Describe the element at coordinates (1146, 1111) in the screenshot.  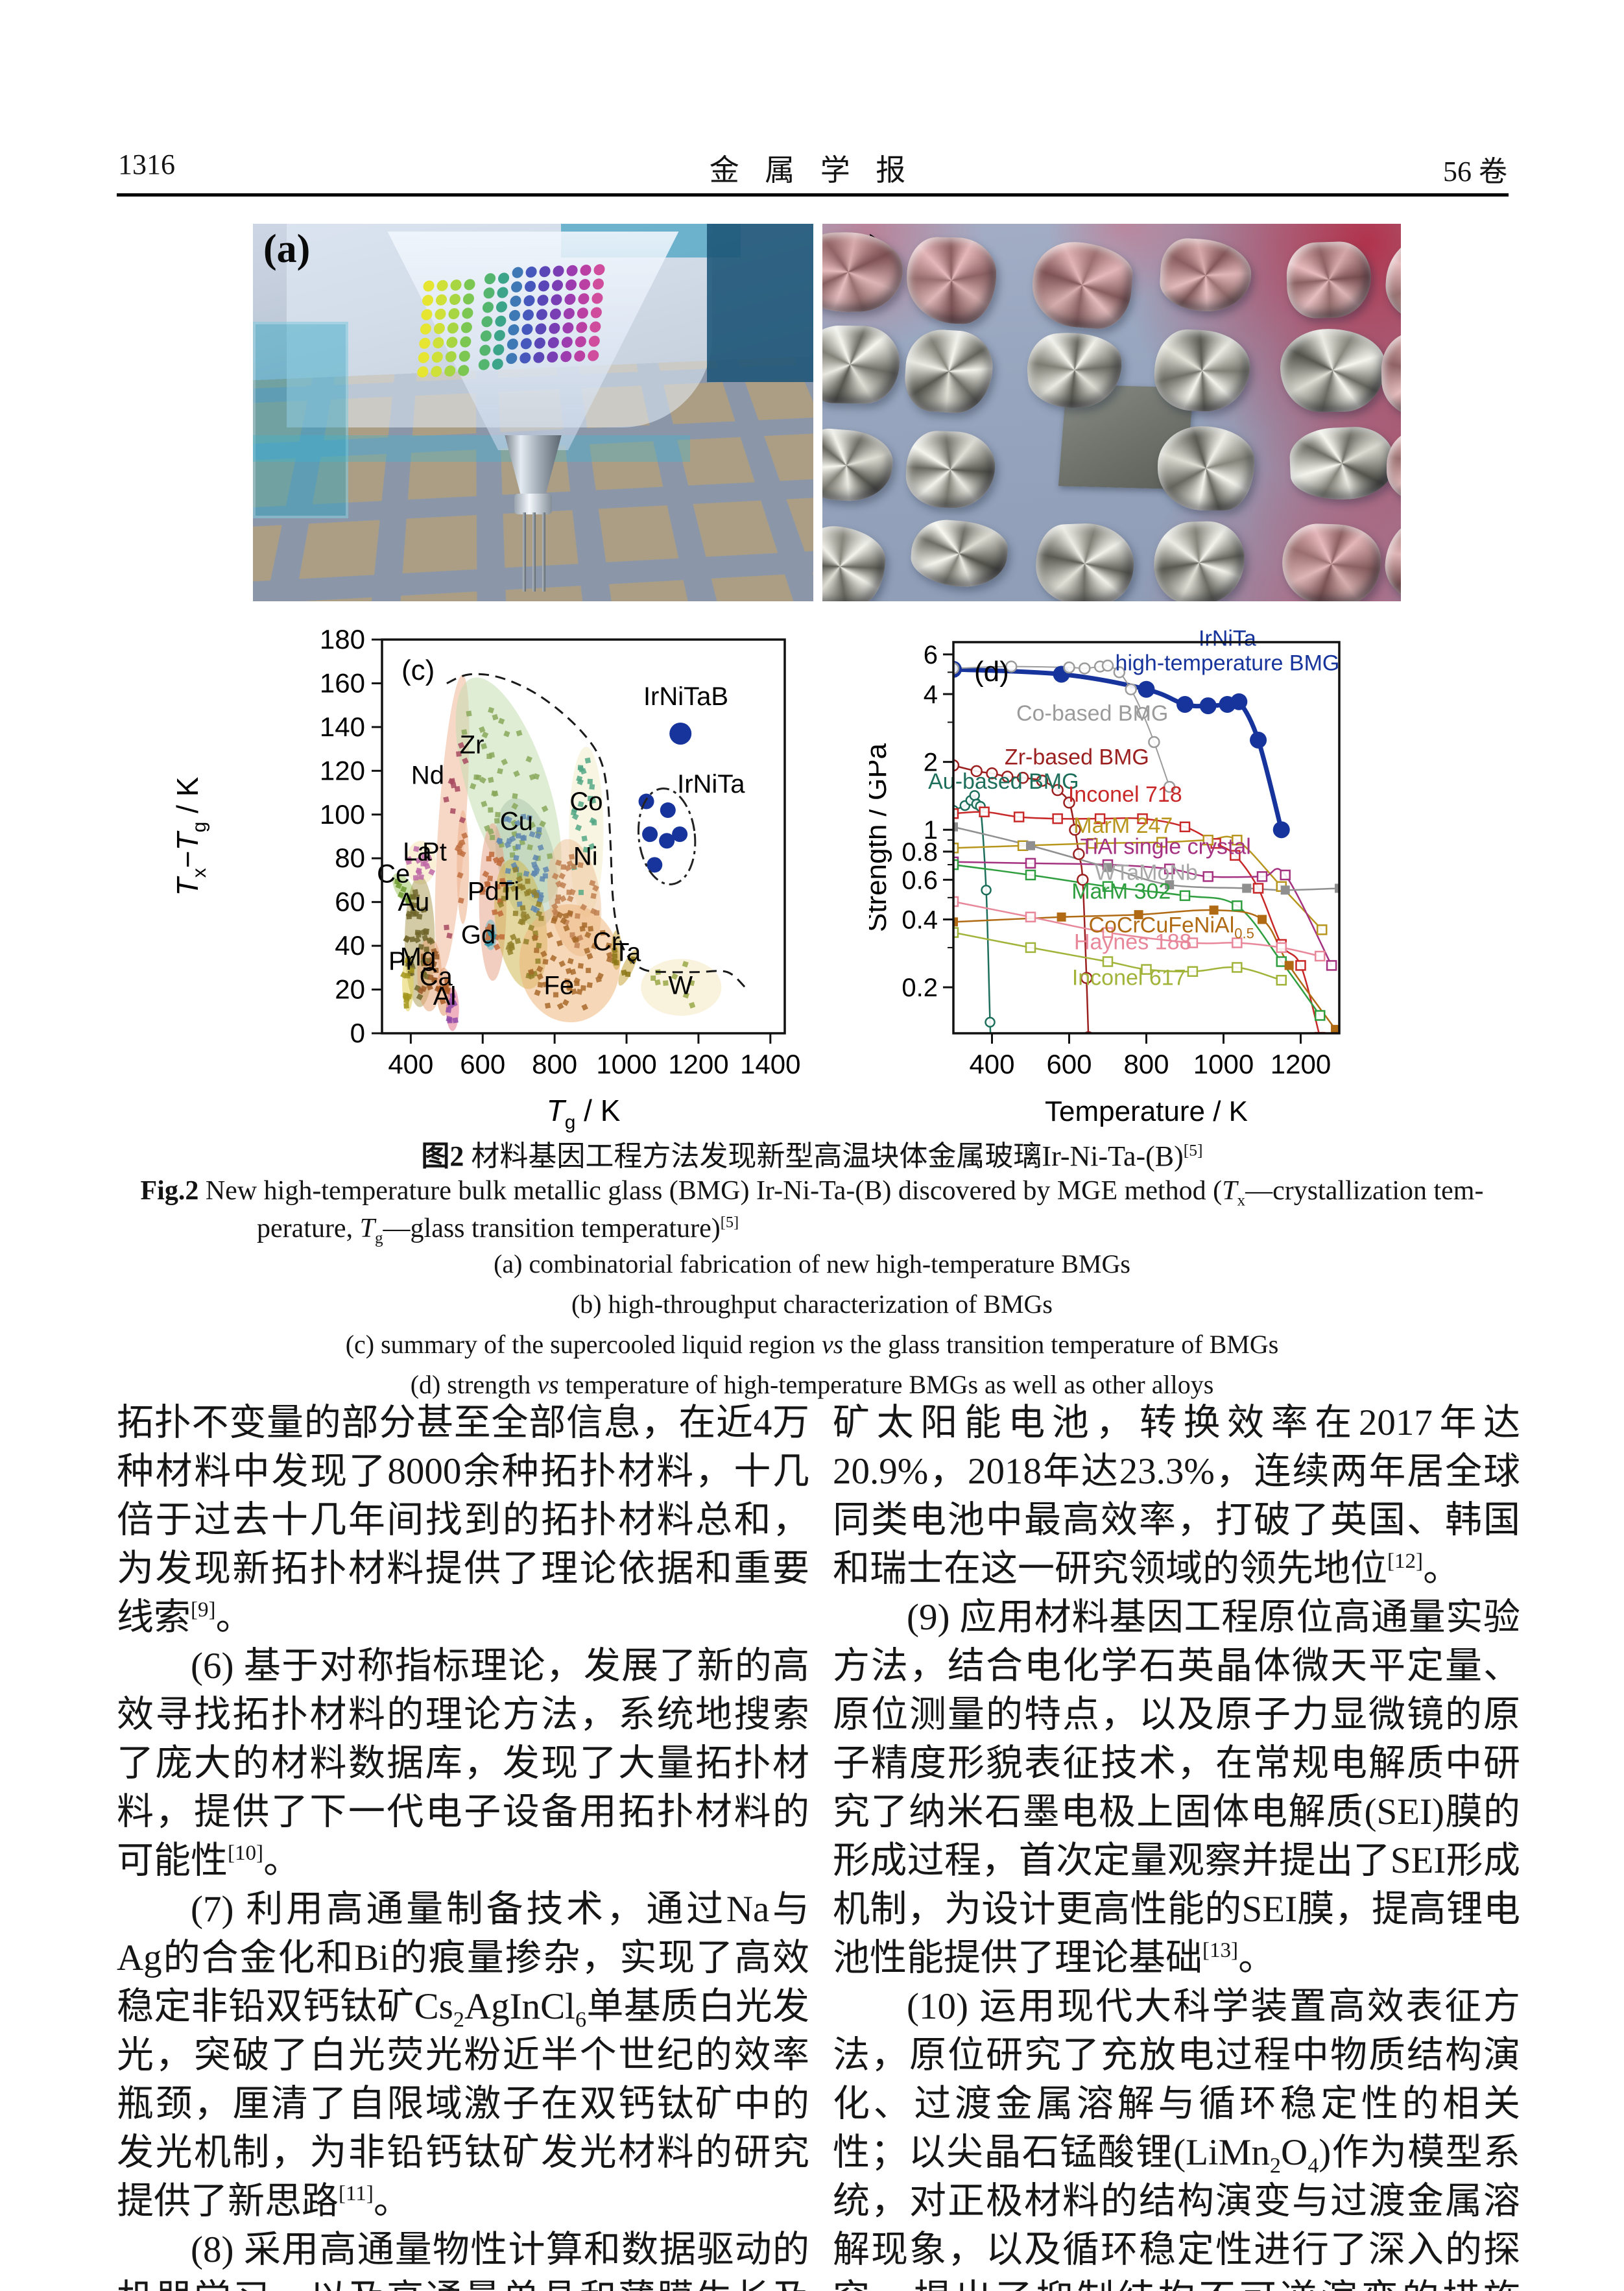
I see `x-axis-label: Temperature / K` at that location.